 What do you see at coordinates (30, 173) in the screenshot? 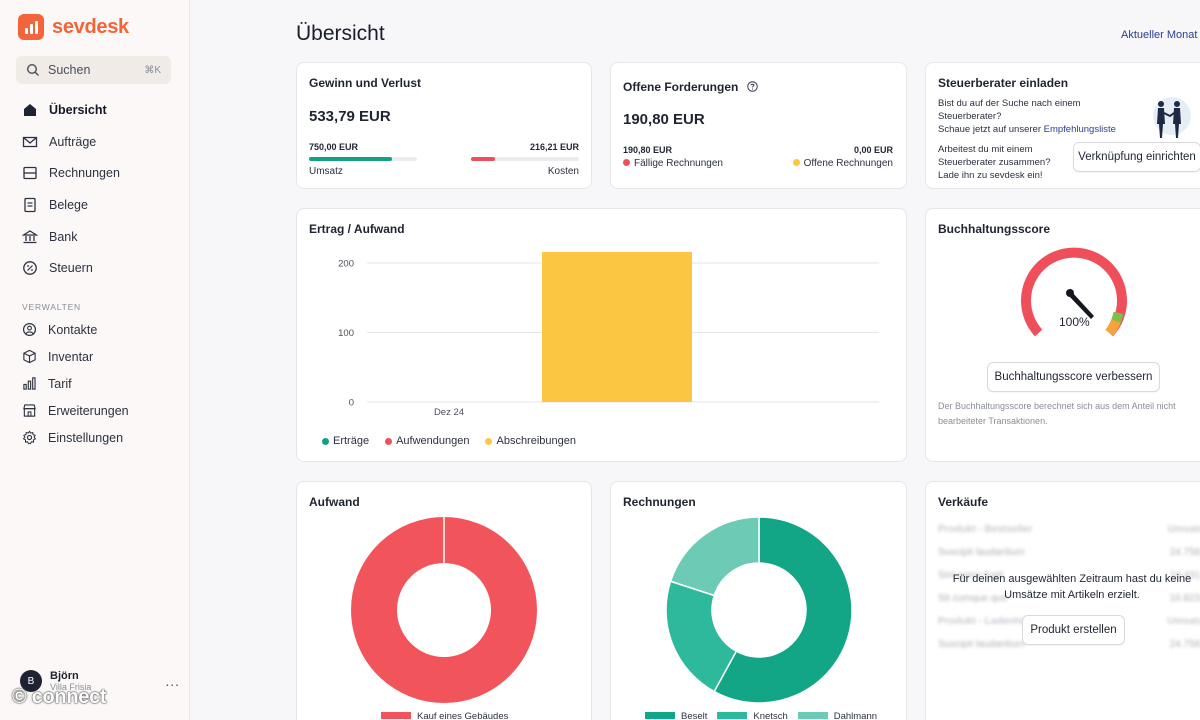
I see `invoice-icon` at bounding box center [30, 173].